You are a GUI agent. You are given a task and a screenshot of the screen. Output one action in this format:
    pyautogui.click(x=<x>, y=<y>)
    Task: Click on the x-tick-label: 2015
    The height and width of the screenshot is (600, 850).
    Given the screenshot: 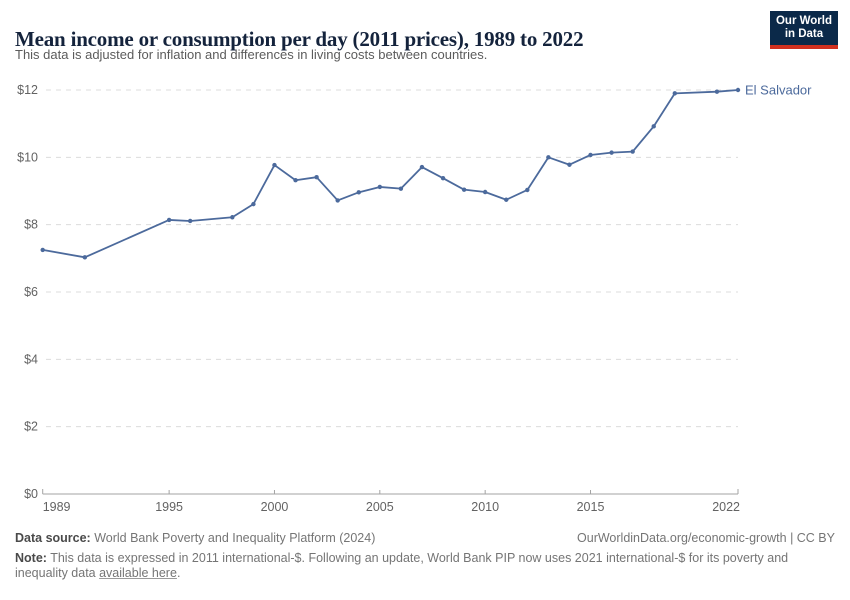 What is the action you would take?
    pyautogui.click(x=591, y=507)
    